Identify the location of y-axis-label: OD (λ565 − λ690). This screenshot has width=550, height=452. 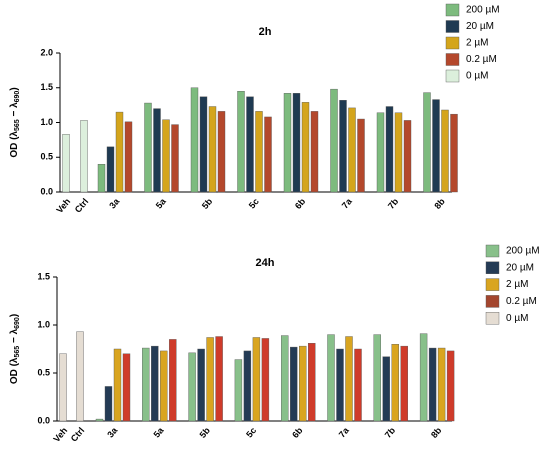
(15, 349).